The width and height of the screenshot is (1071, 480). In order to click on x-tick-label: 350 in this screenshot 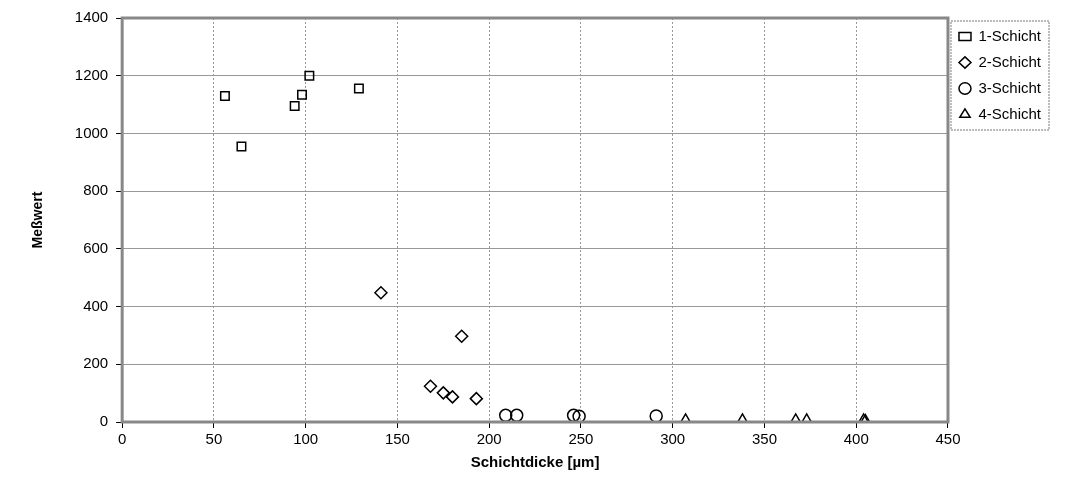, I will do `click(764, 439)`.